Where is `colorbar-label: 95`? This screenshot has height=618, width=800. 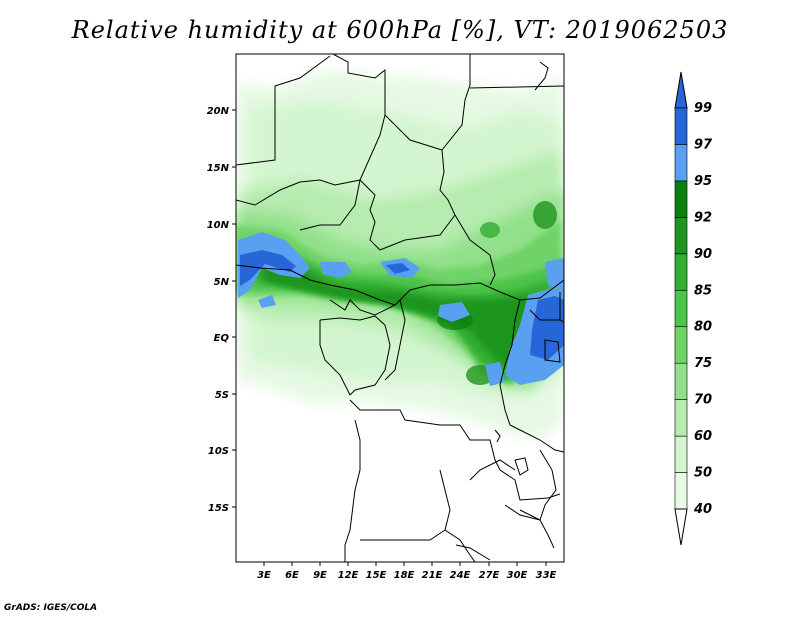
colorbar-label: 95 is located at coordinates (703, 181).